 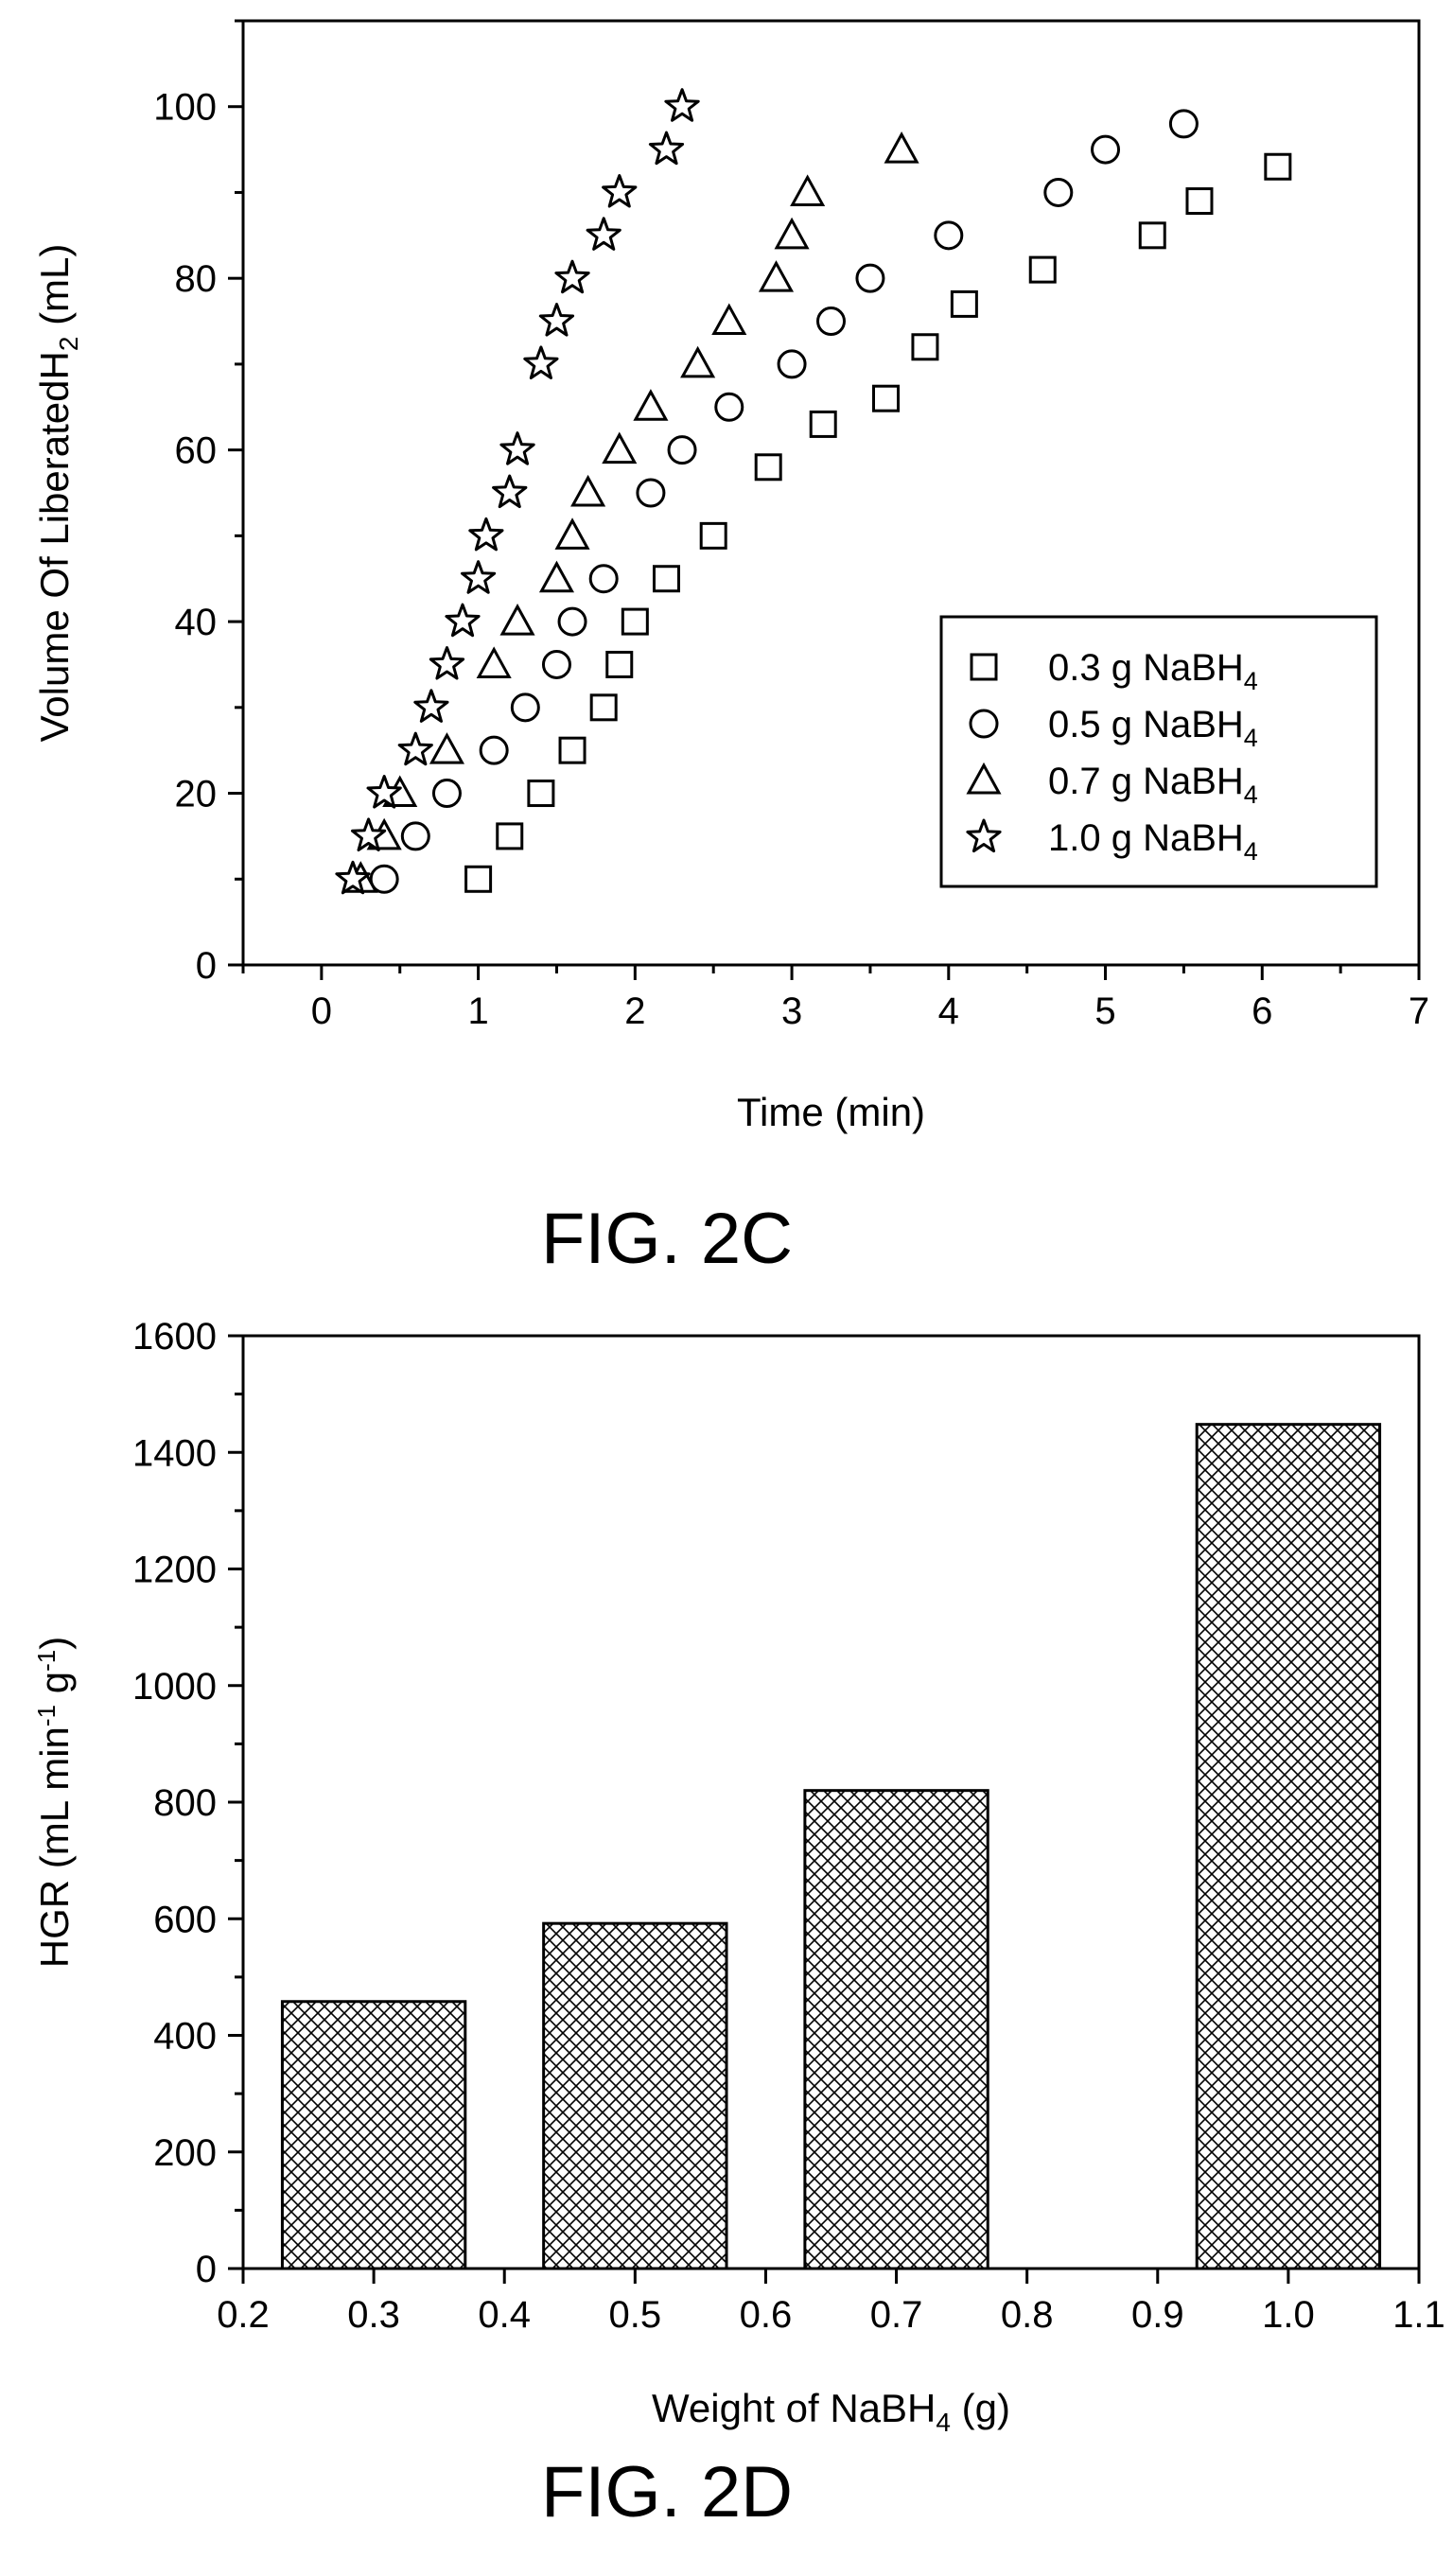 I want to click on scatter-x-axis-label: Time (min), so click(x=831, y=1112).